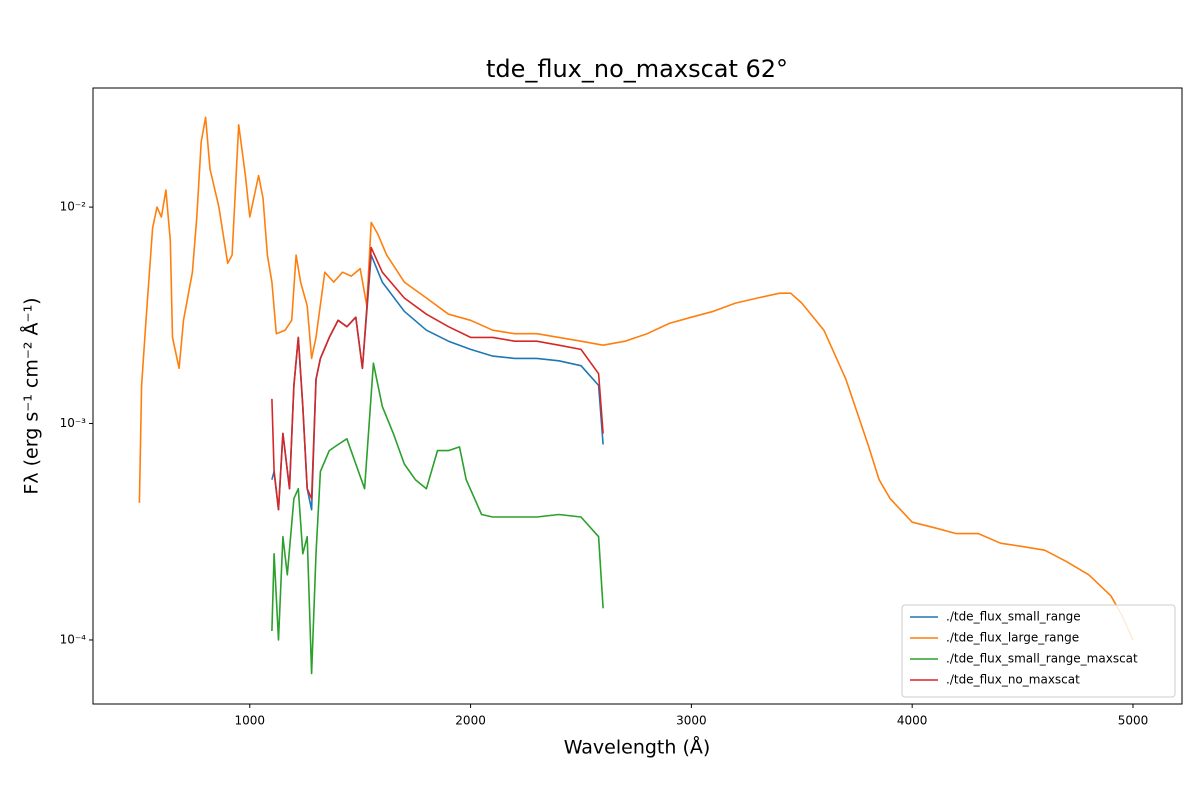 This screenshot has height=804, width=1200. Describe the element at coordinates (1133, 721) in the screenshot. I see `x-tick-label: 5000` at that location.